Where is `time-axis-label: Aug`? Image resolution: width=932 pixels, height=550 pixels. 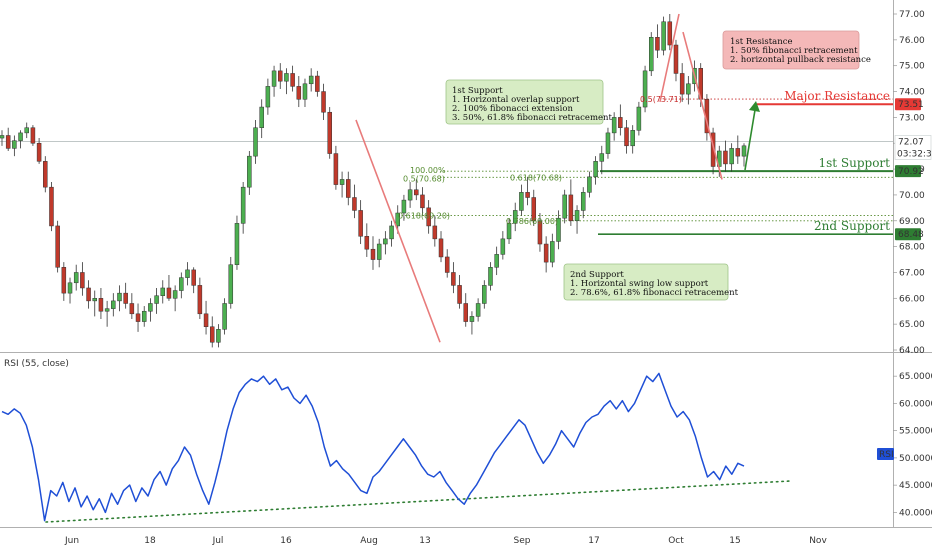
time-axis-label: Aug is located at coordinates (369, 541).